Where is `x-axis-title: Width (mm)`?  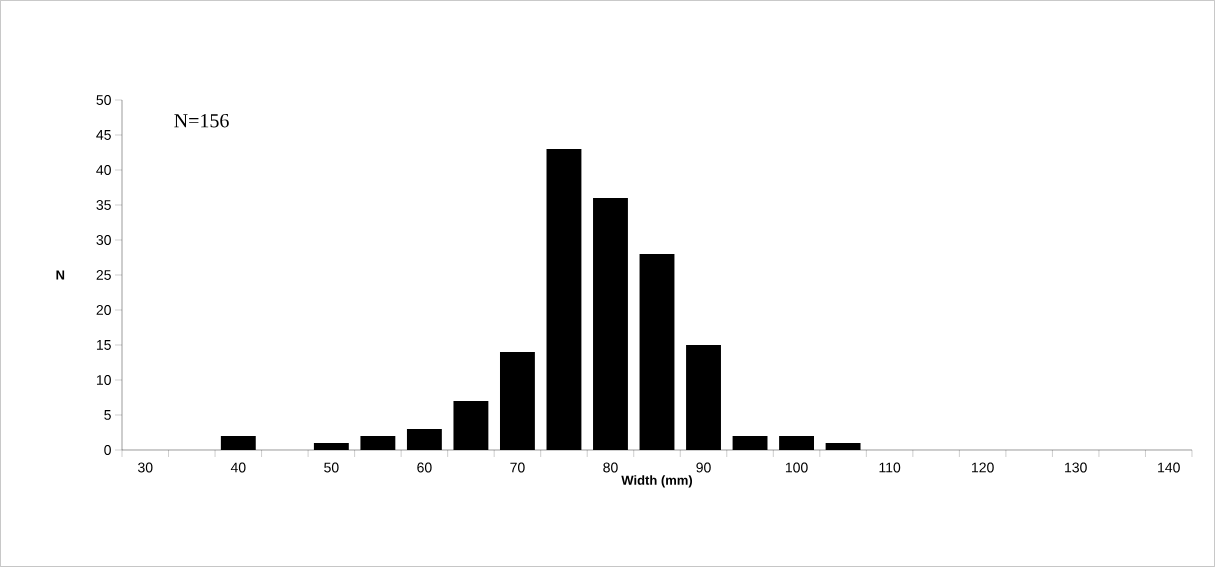 x-axis-title: Width (mm) is located at coordinates (657, 481).